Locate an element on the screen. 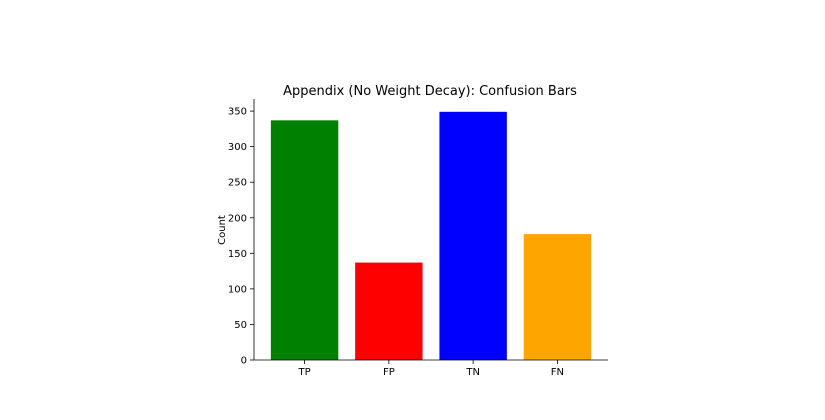 The width and height of the screenshot is (825, 420). y-axis-label: Count is located at coordinates (222, 230).